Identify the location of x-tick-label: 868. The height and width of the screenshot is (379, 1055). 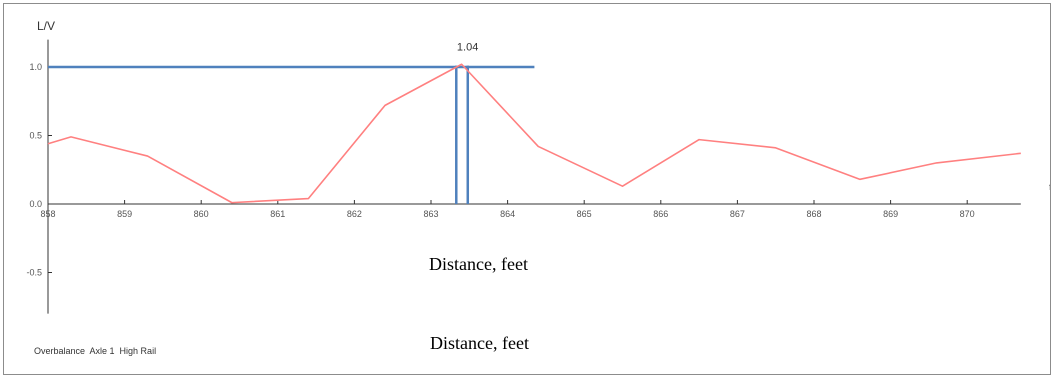
(813, 214).